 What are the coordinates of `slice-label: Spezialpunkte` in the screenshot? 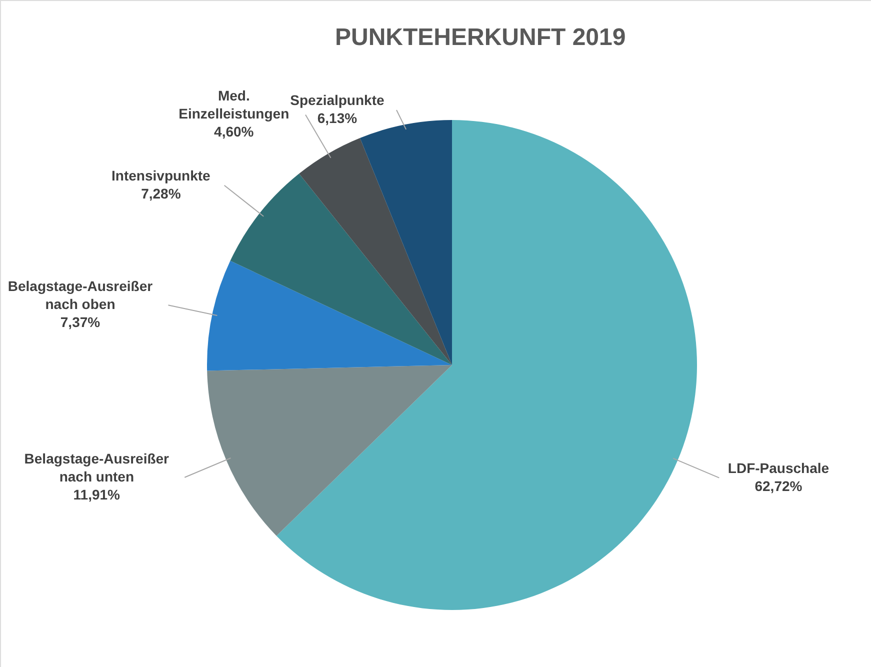 It's located at (337, 100).